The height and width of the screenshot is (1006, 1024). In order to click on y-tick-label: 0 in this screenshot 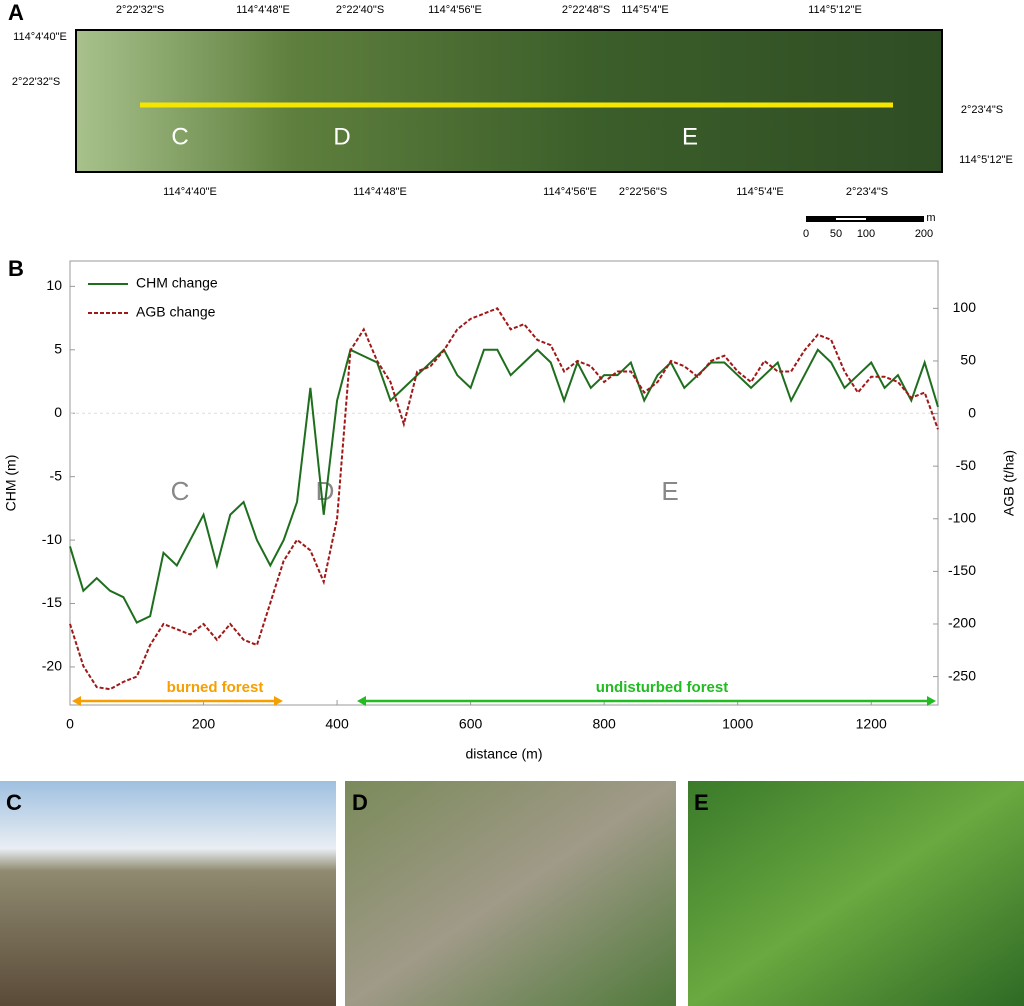, I will do `click(58, 412)`.